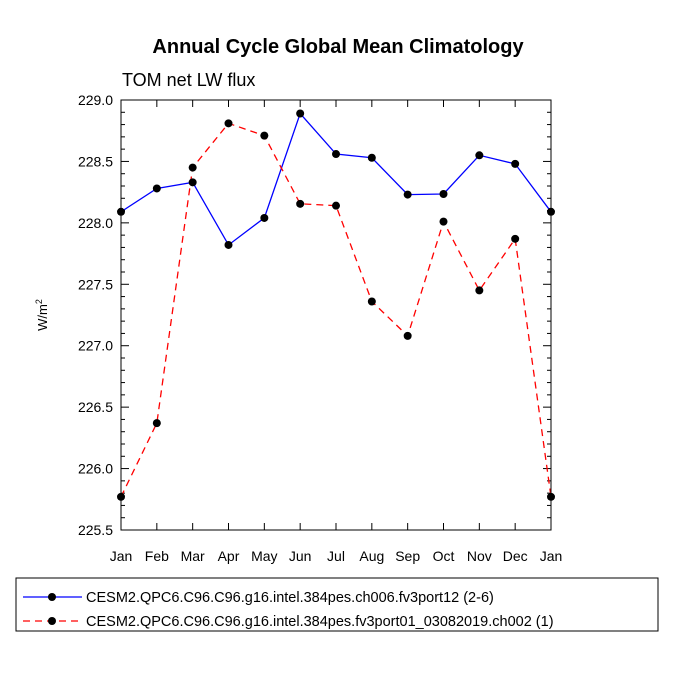 The height and width of the screenshot is (675, 675). Describe the element at coordinates (95, 469) in the screenshot. I see `y-tick-label: 226.0` at that location.